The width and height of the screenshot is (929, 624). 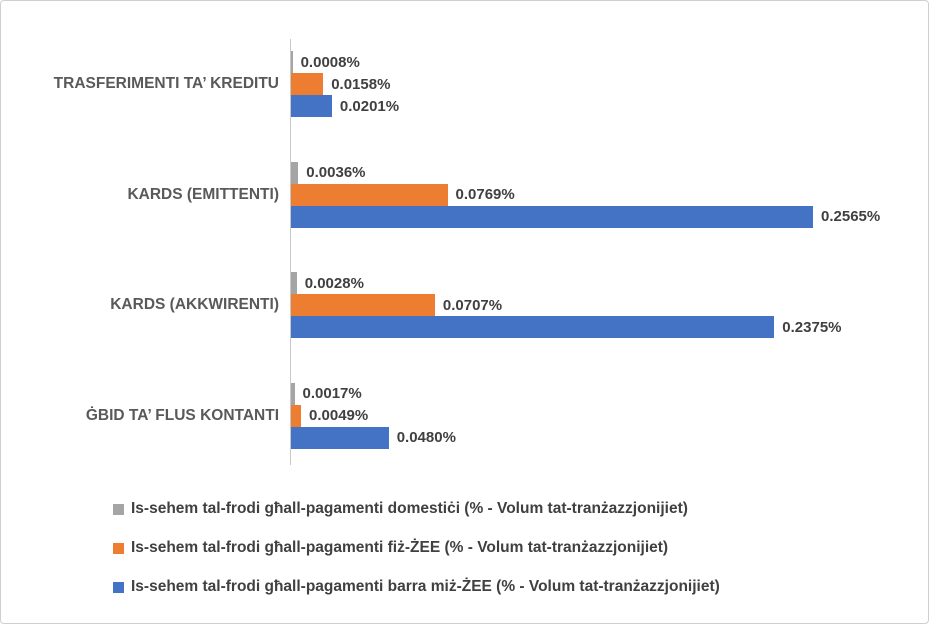 What do you see at coordinates (609, 172) in the screenshot?
I see `bar-row: 0.0036%` at bounding box center [609, 172].